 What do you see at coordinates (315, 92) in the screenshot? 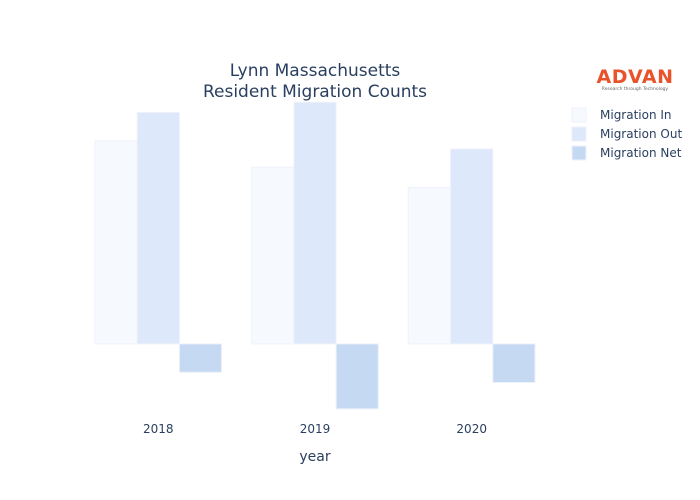
I see `chart-title-line-2: Resident Migration Counts` at bounding box center [315, 92].